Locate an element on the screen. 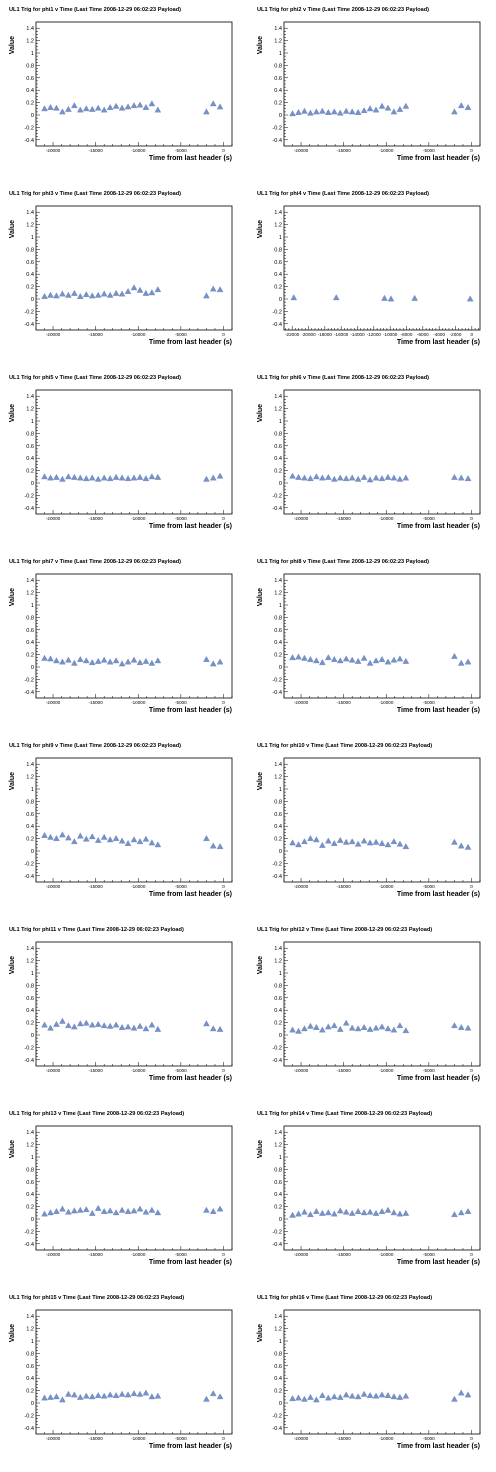 The width and height of the screenshot is (496, 1472). x-tick-label: -15000 is located at coordinates (95, 334).